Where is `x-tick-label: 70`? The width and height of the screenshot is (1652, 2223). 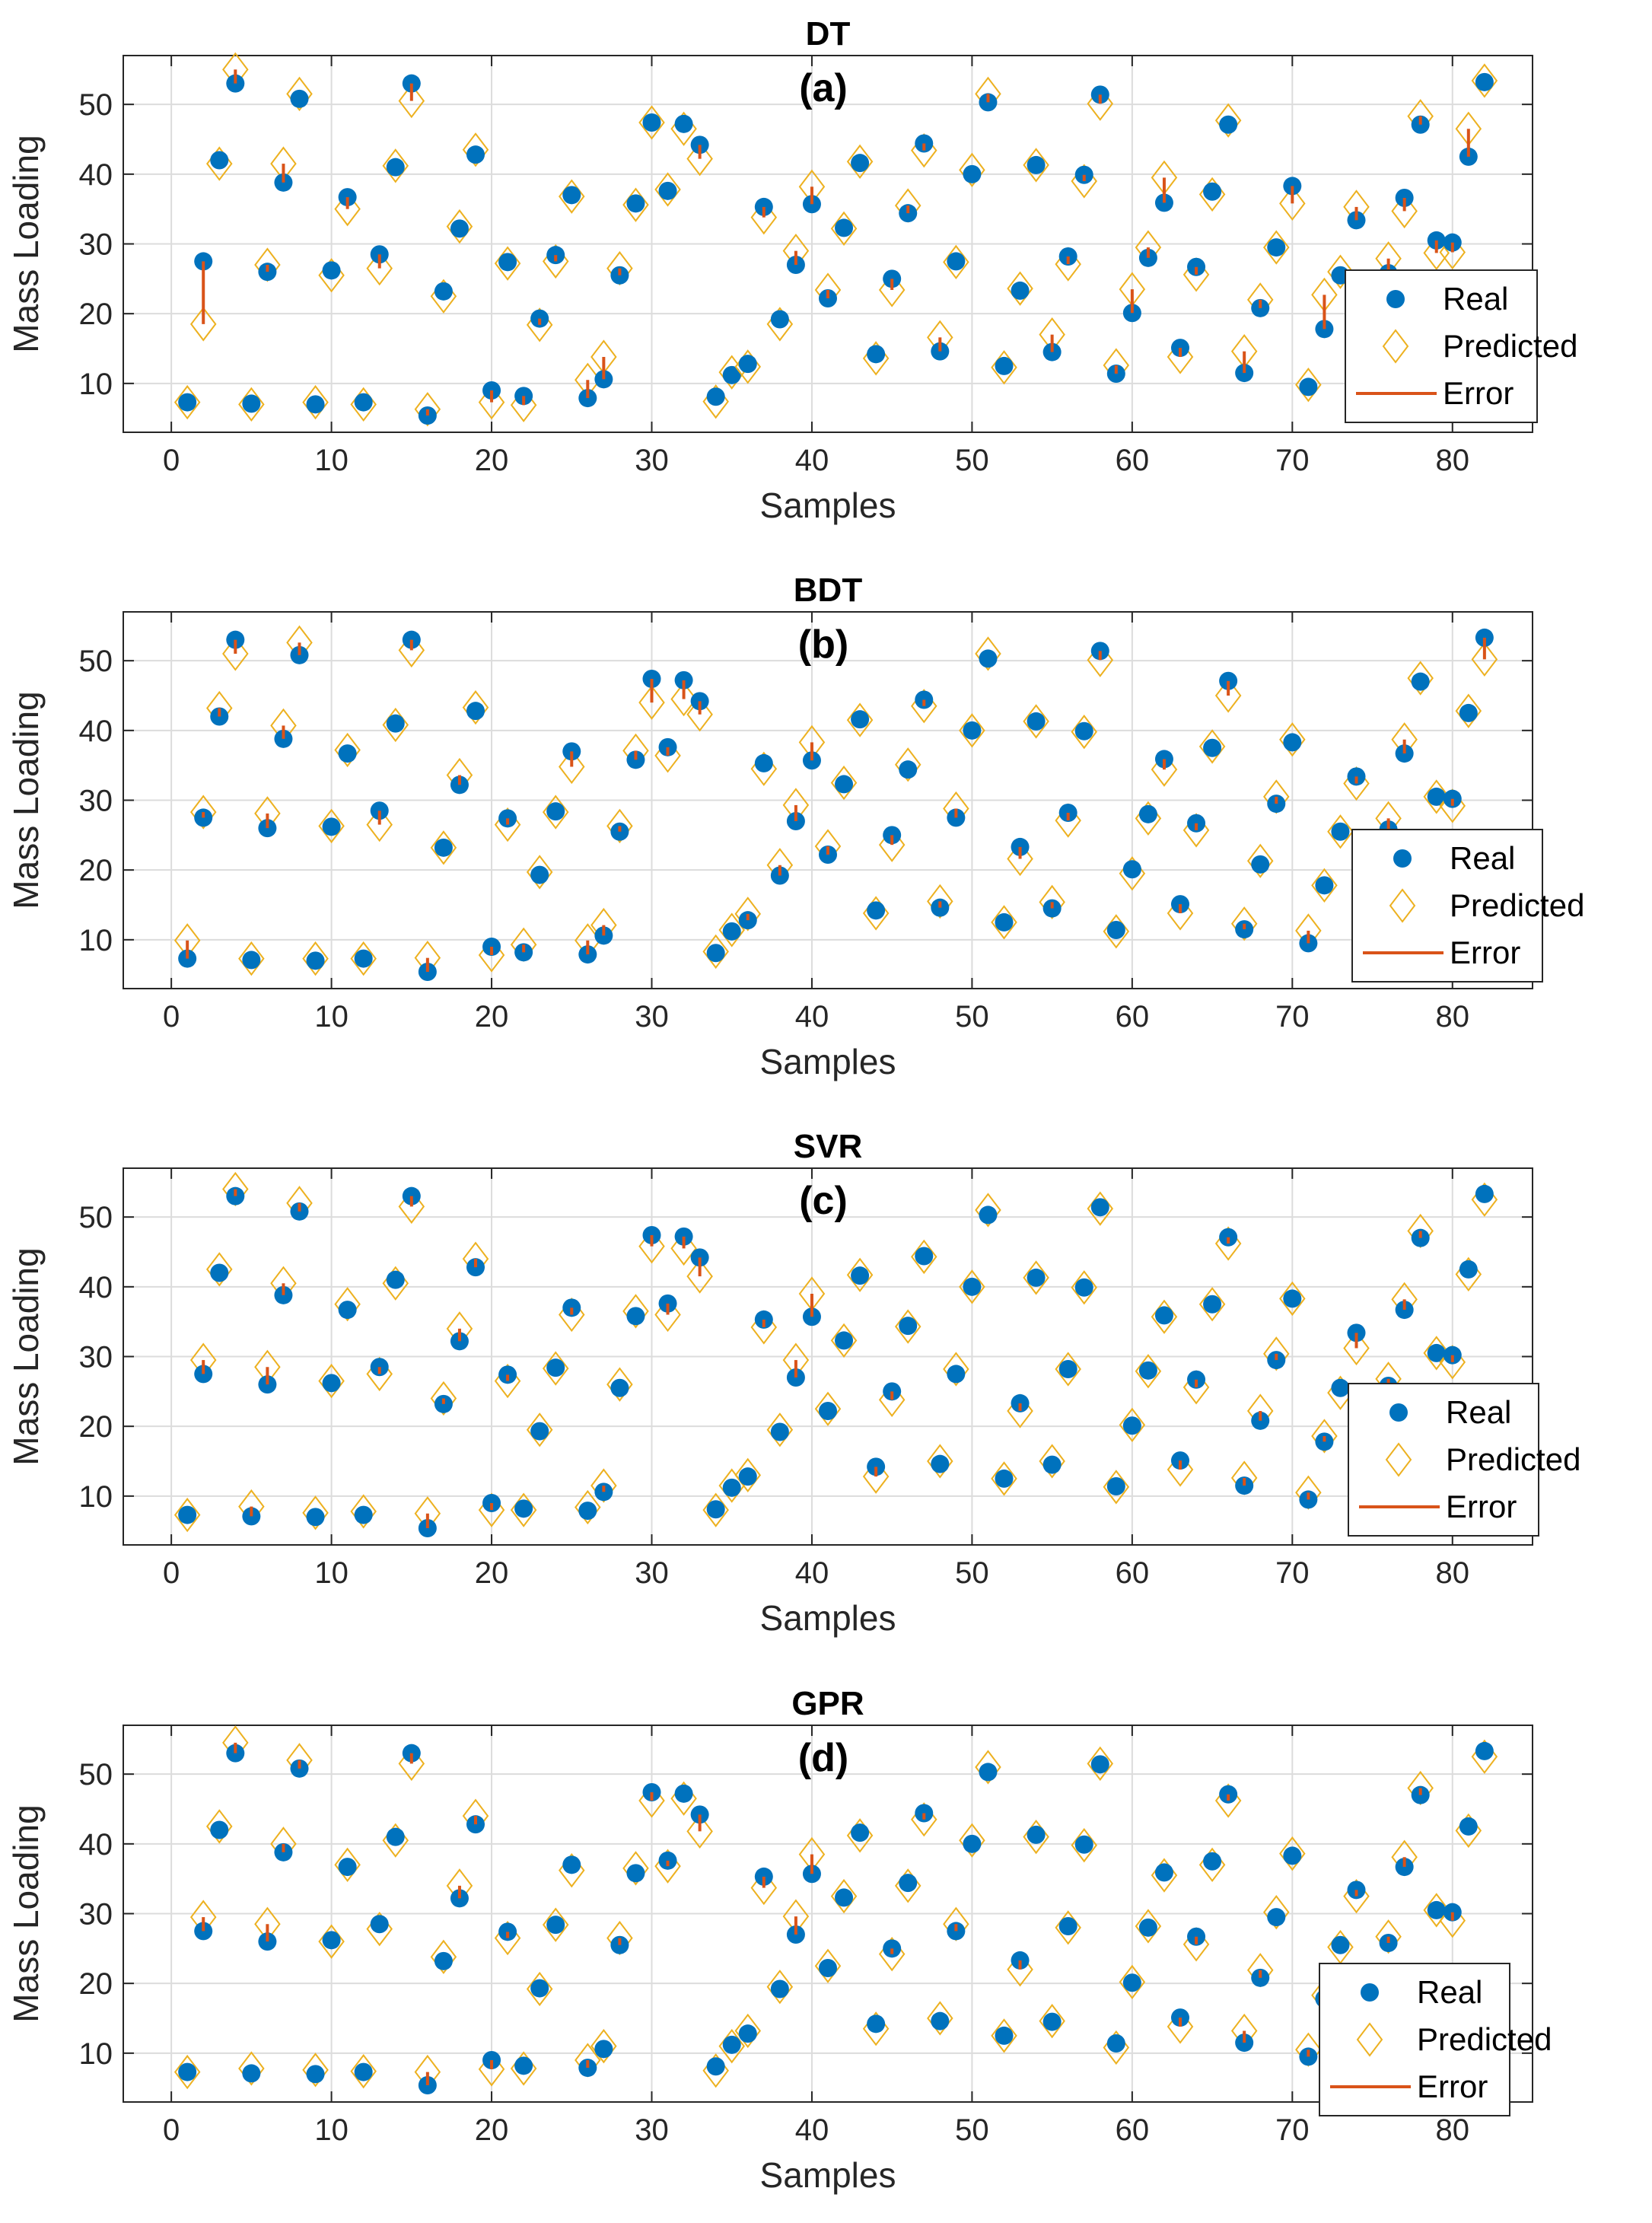 x-tick-label: 70 is located at coordinates (1292, 1016).